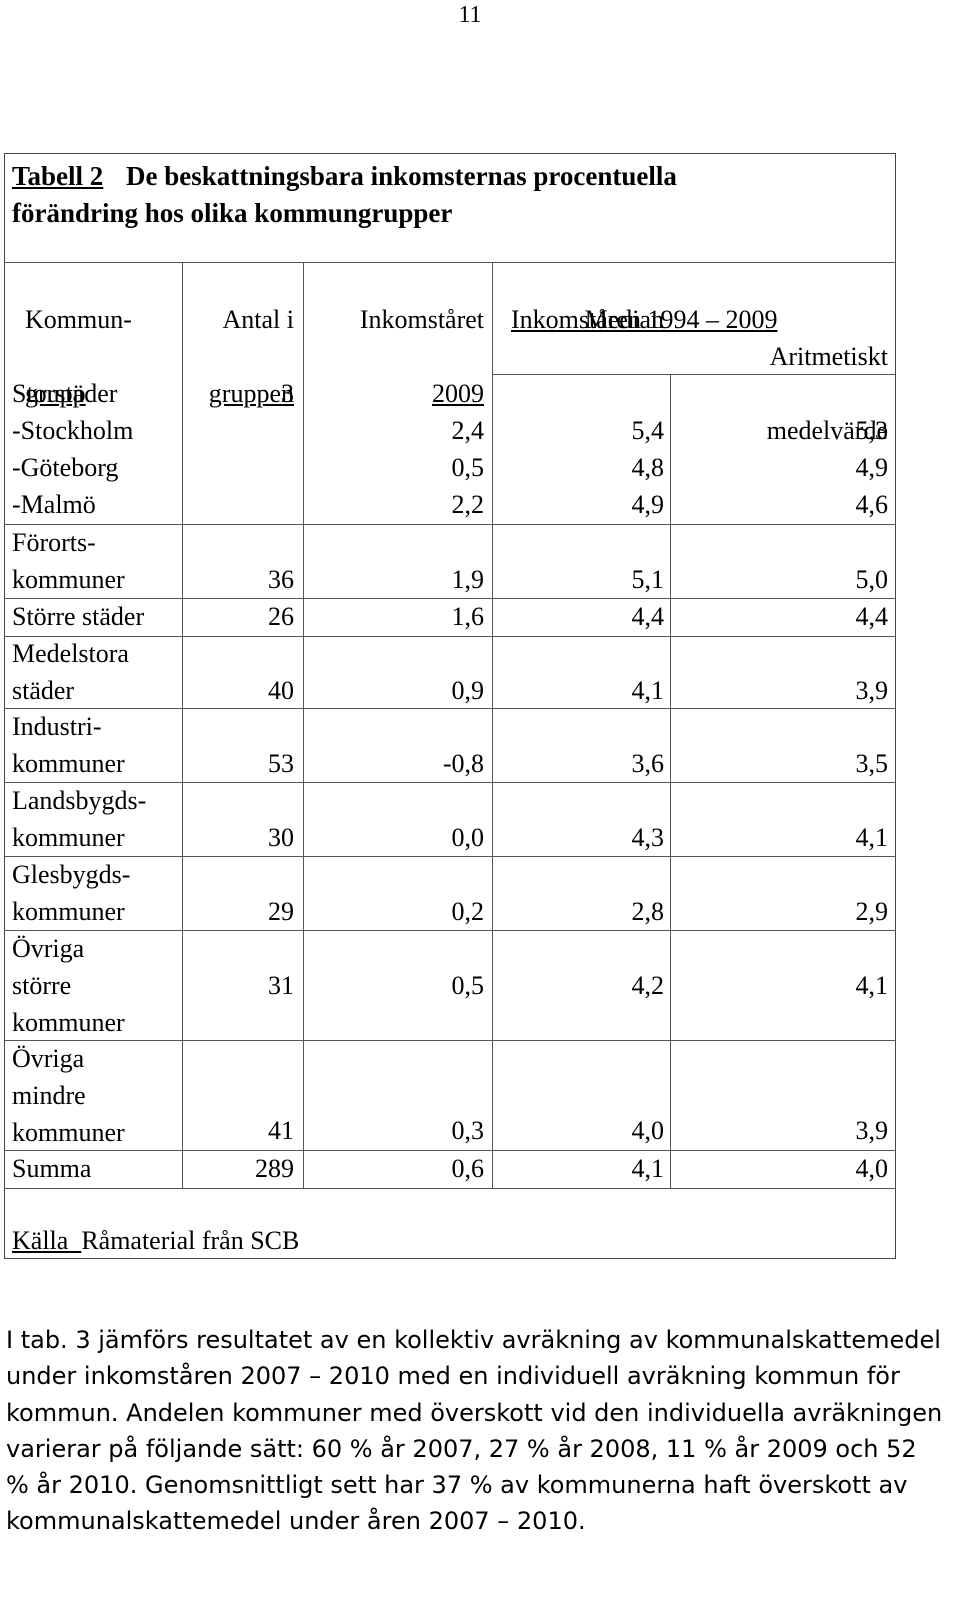 This screenshot has height=1613, width=960. What do you see at coordinates (190, 1240) in the screenshot?
I see `source-text: Råmaterial från SCB` at bounding box center [190, 1240].